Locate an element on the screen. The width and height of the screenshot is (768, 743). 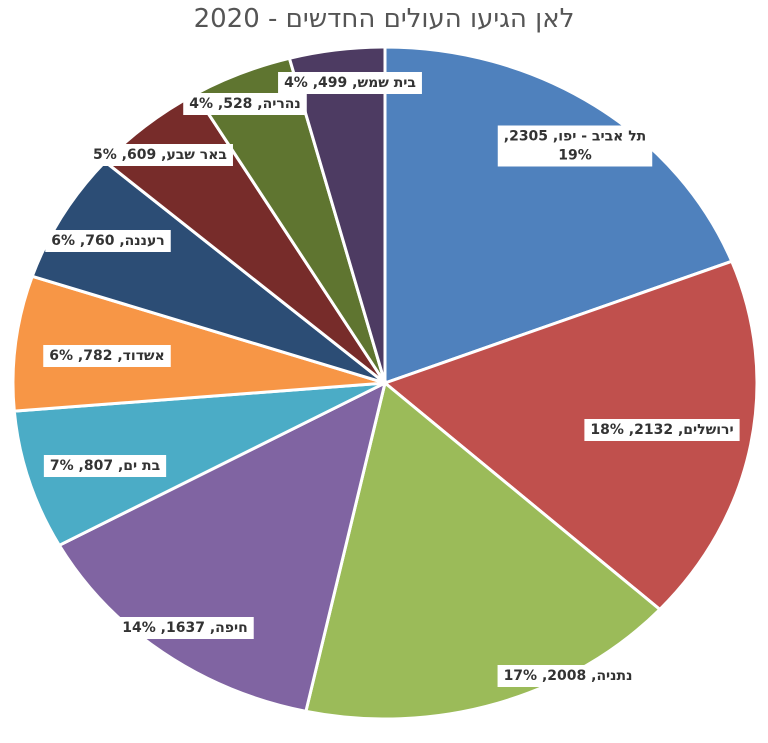
chart-title: לאן הגיעו העולים החדשים - 2020 is located at coordinates (384, 19).